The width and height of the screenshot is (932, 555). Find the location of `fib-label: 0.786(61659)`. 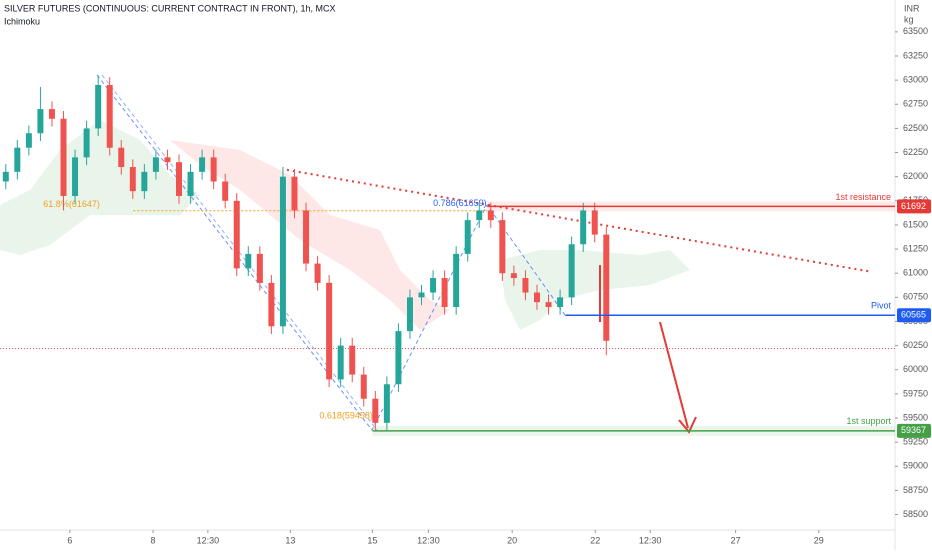

fib-label: 0.786(61659) is located at coordinates (460, 203).